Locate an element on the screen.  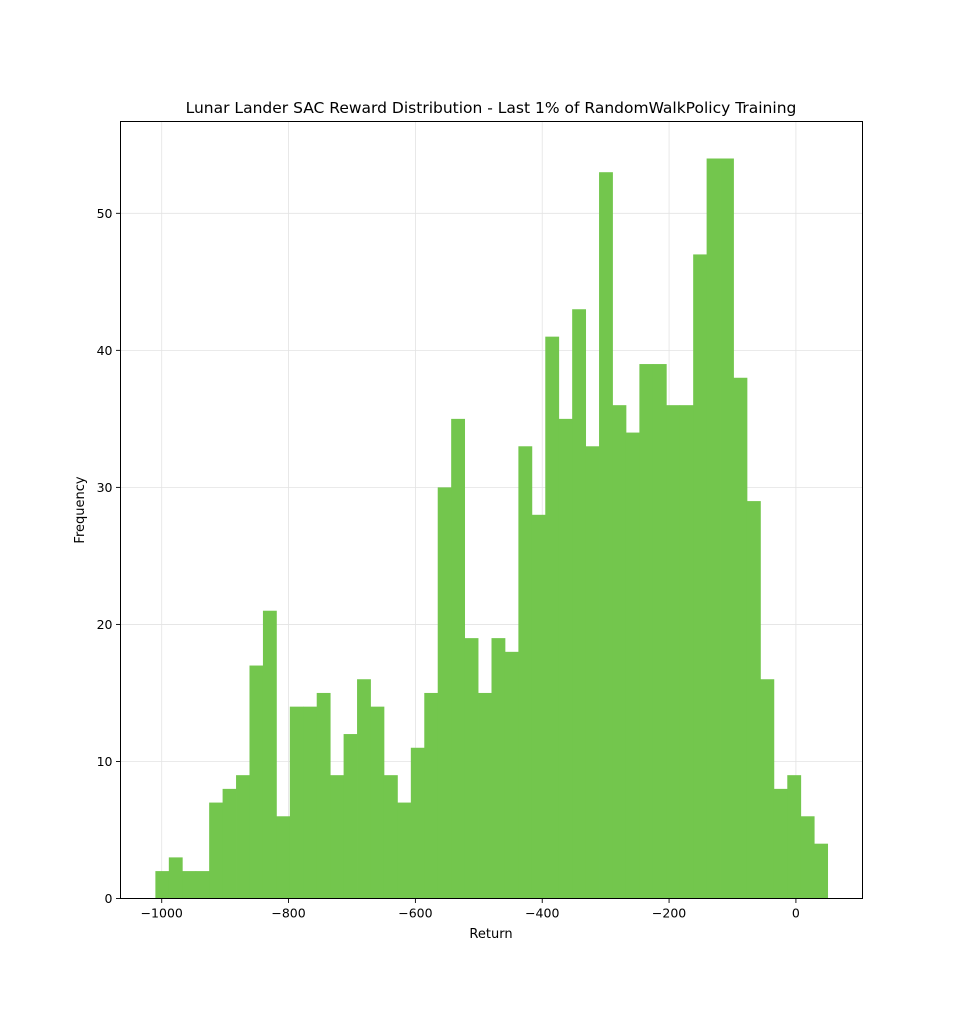
y-tick-label: 40 is located at coordinates (105, 350).